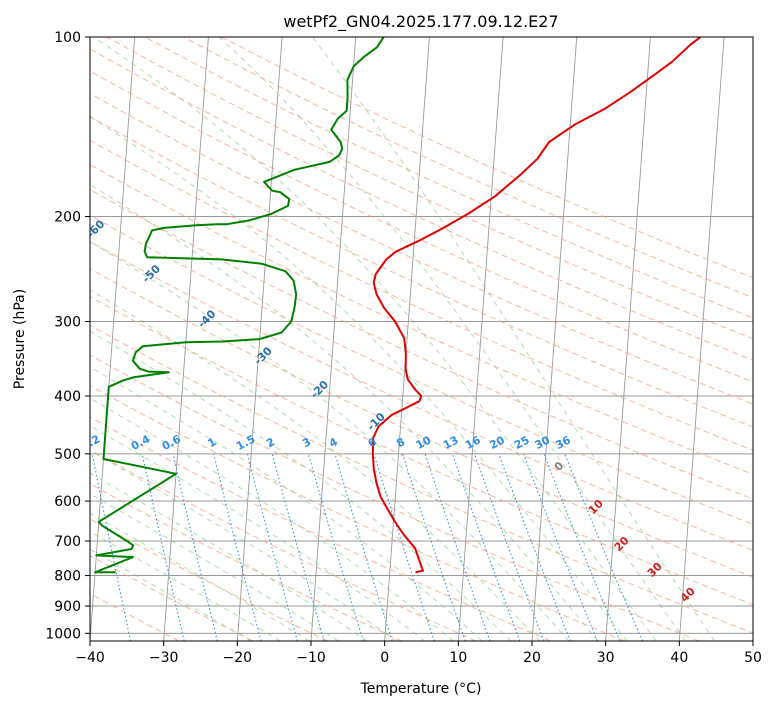  What do you see at coordinates (753, 658) in the screenshot?
I see `x-tick-label: 50` at bounding box center [753, 658].